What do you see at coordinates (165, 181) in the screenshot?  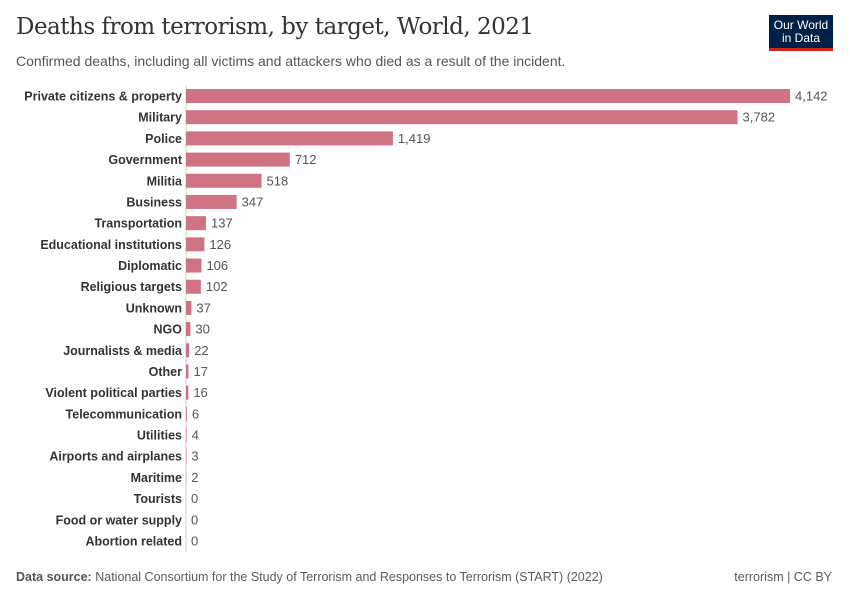 I see `category-label: Militia` at bounding box center [165, 181].